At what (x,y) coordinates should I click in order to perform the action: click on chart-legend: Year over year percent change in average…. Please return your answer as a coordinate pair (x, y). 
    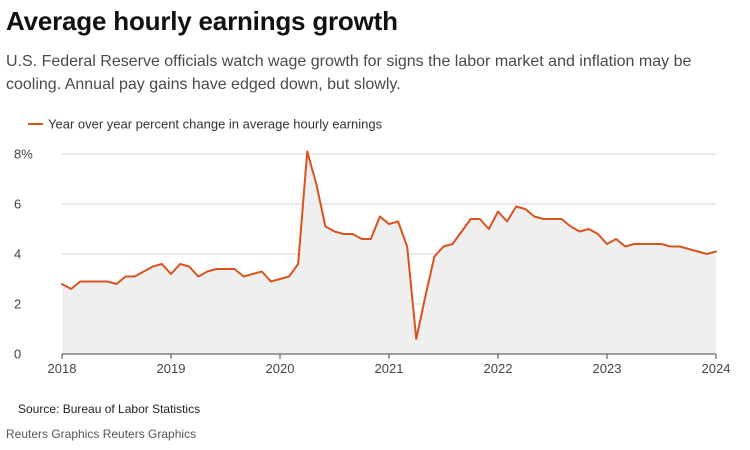
    Looking at the image, I should click on (205, 124).